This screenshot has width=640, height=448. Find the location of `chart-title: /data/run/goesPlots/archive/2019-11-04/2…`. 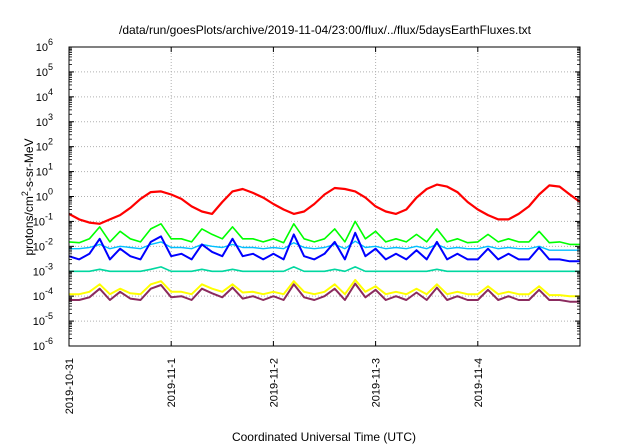

chart-title: /data/run/goesPlots/archive/2019-11-04/2… is located at coordinates (325, 30).